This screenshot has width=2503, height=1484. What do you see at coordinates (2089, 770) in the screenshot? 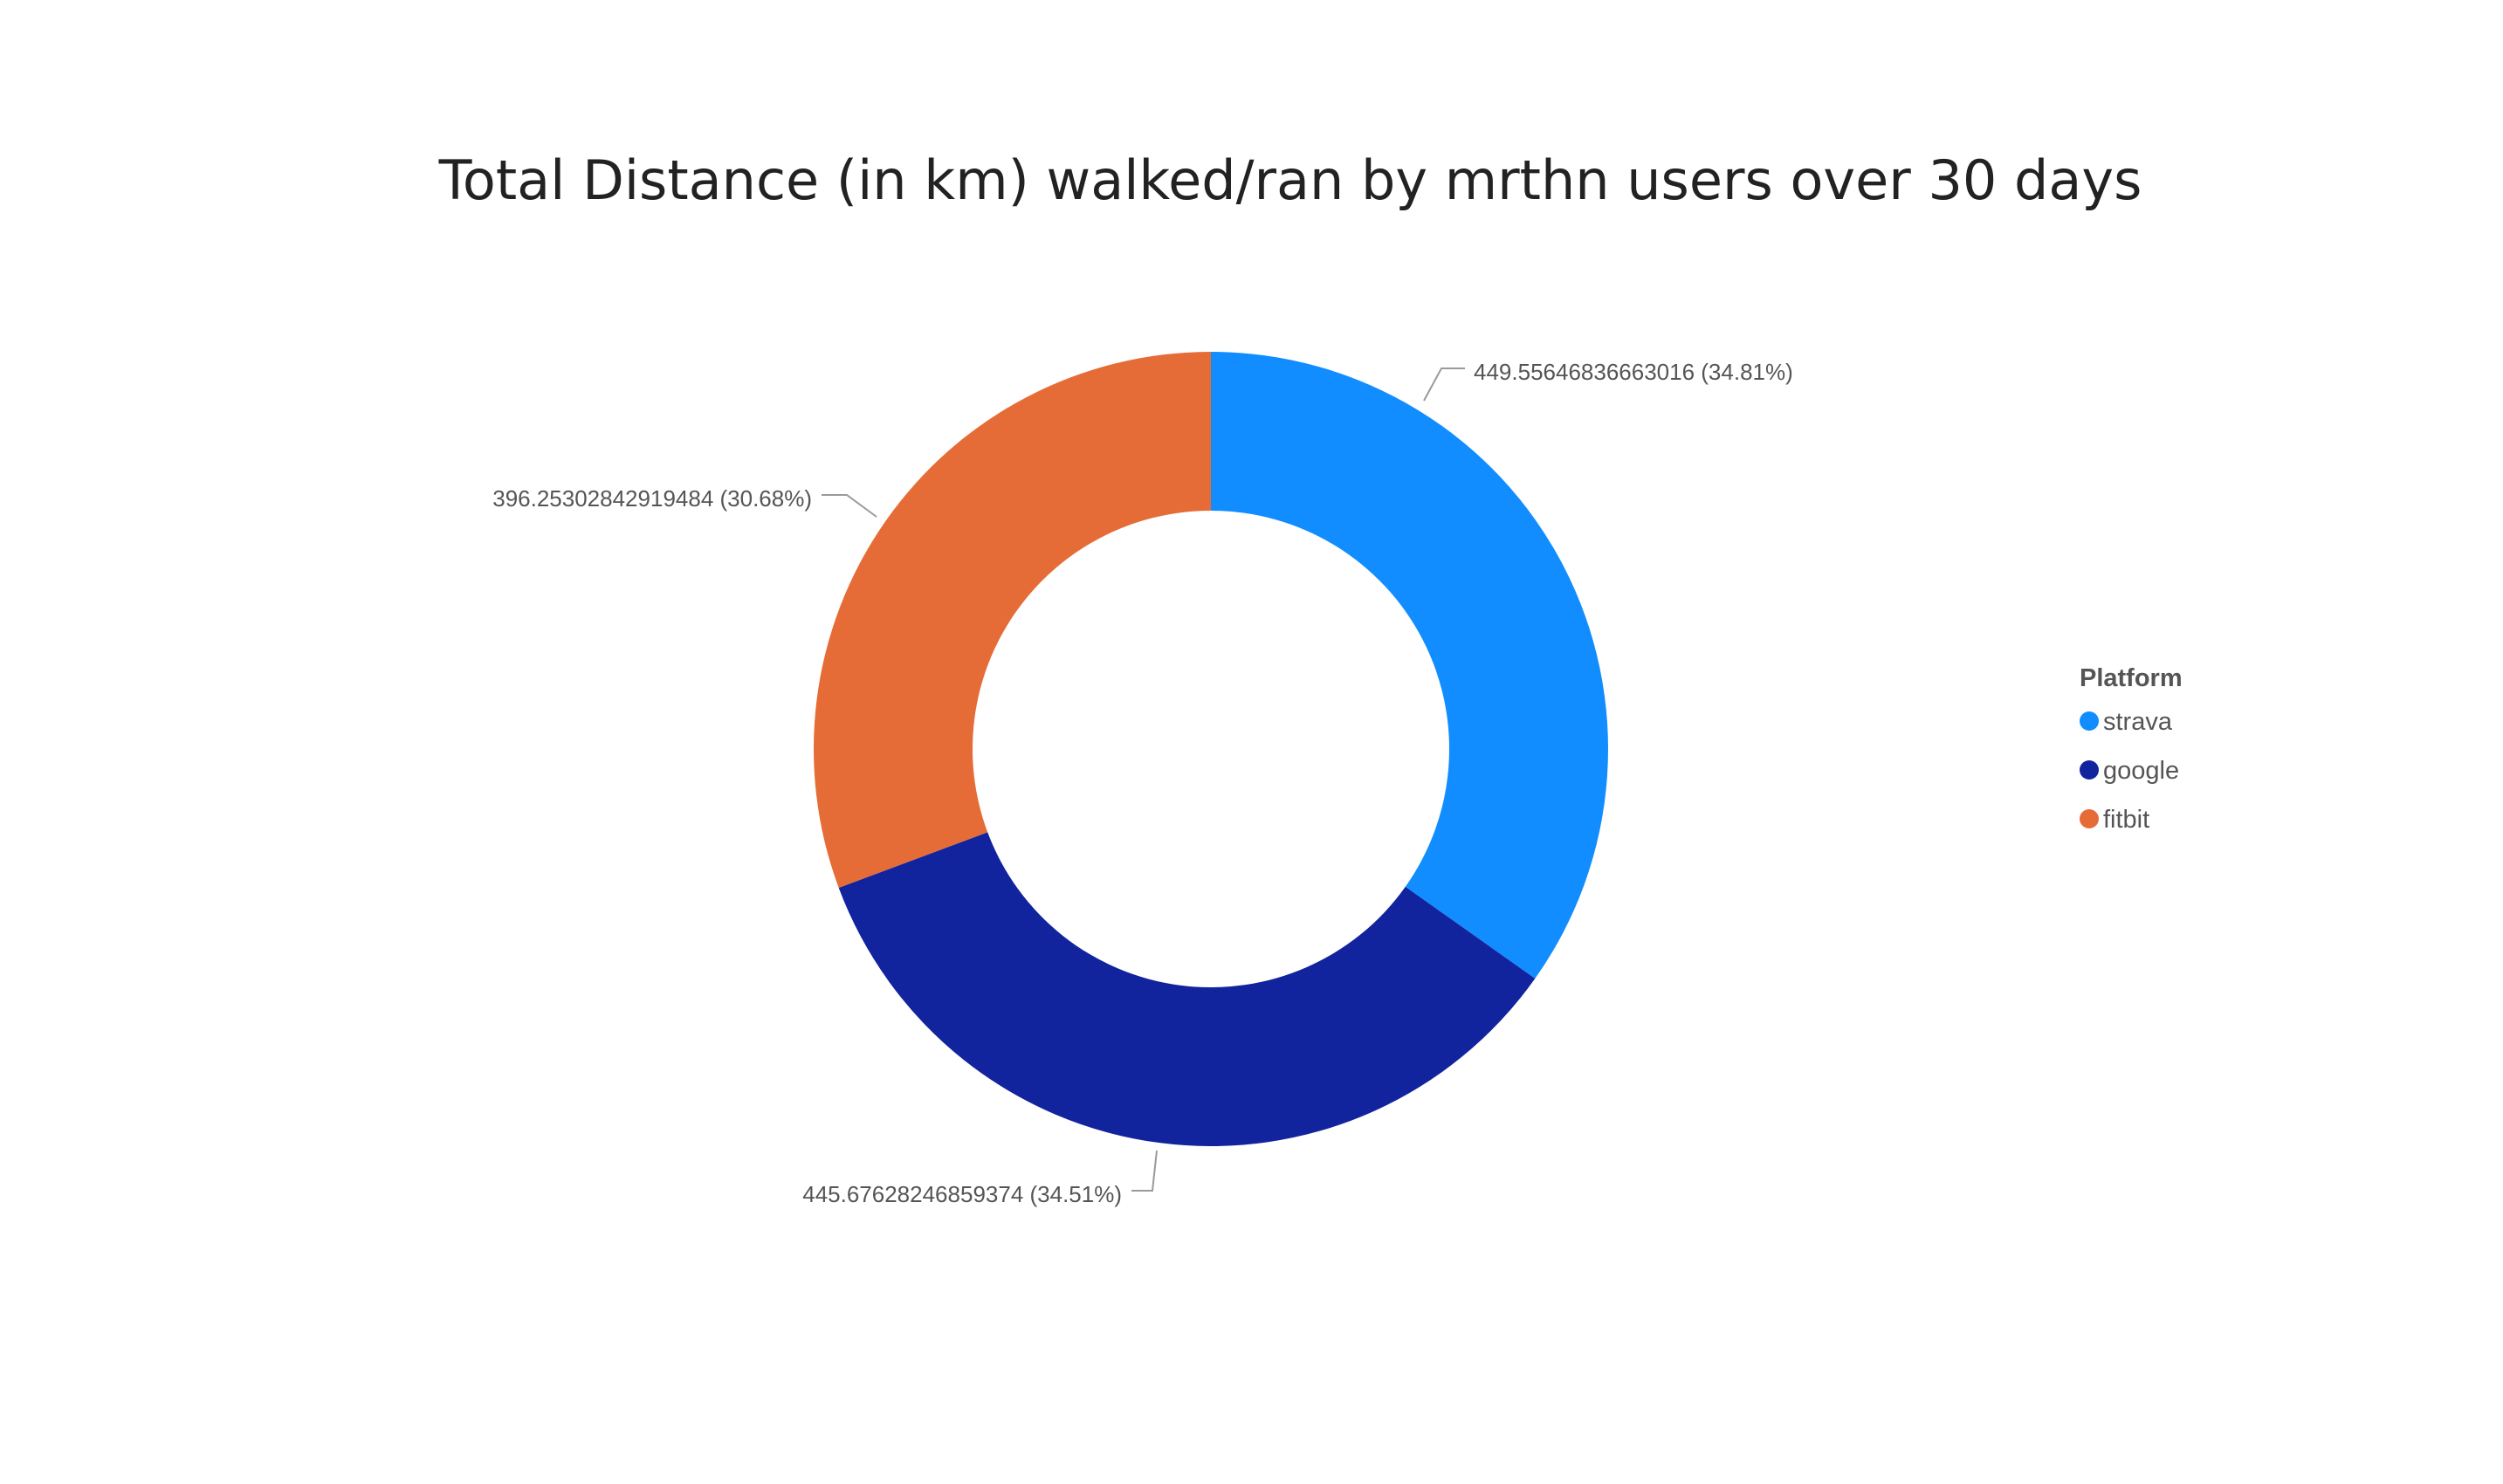
I see `legend-marker-google` at bounding box center [2089, 770].